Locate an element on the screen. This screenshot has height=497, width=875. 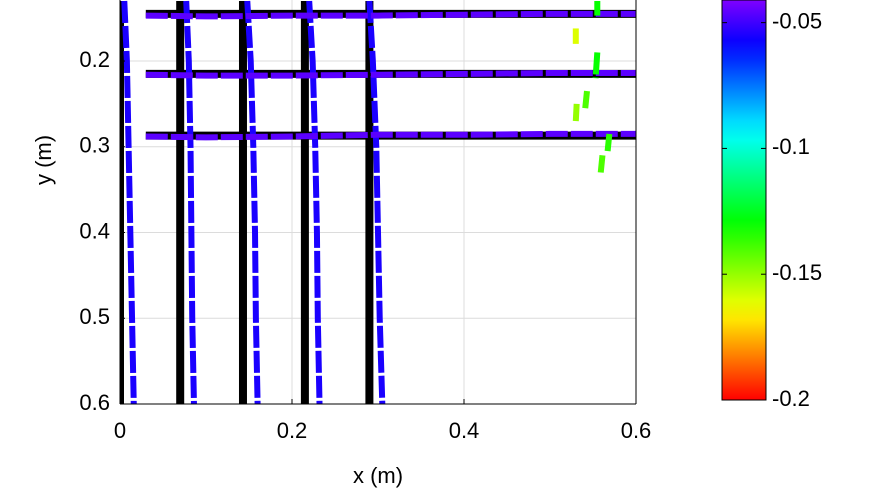
y-tick-label: 0.4 is located at coordinates (94, 230).